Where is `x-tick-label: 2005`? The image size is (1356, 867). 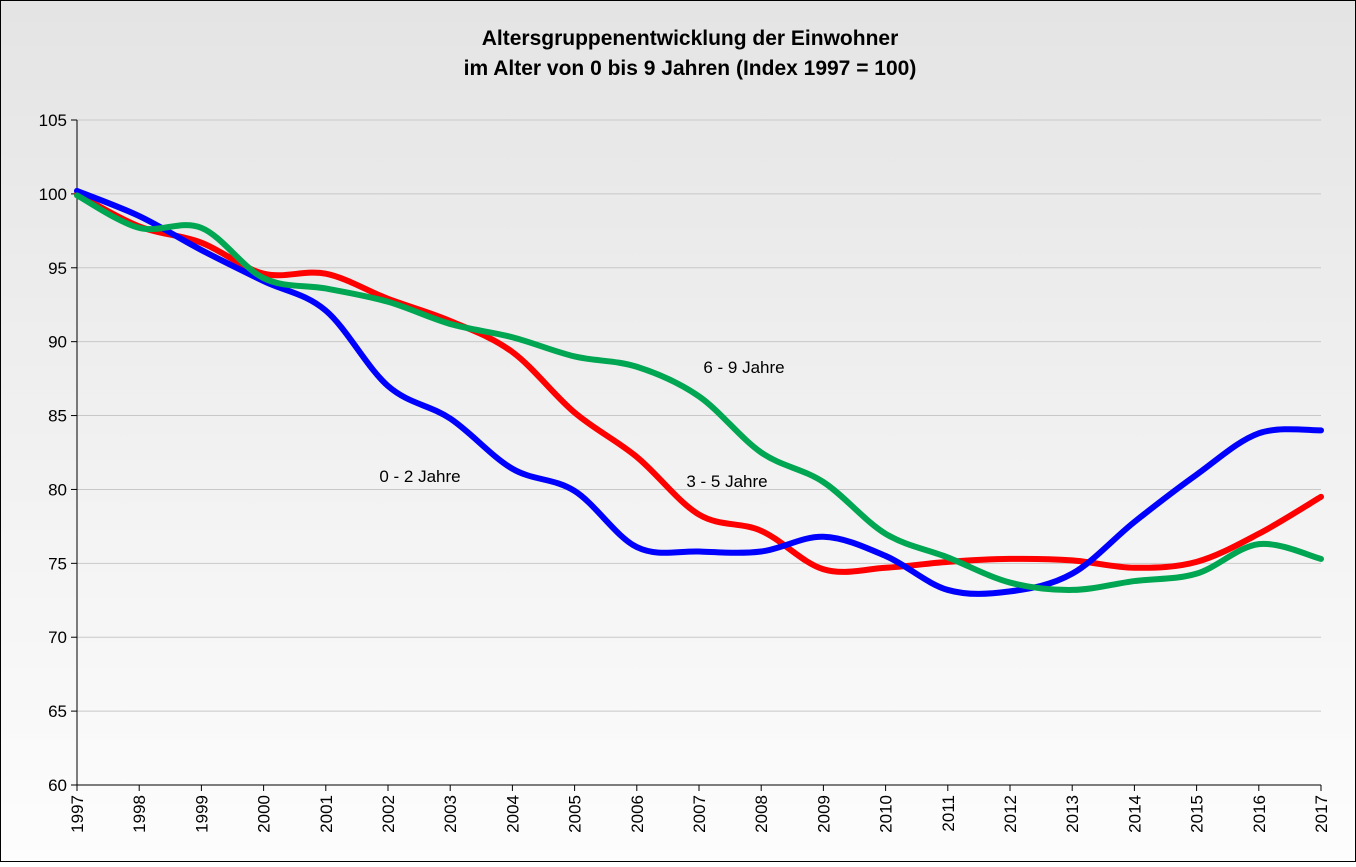 x-tick-label: 2005 is located at coordinates (575, 814).